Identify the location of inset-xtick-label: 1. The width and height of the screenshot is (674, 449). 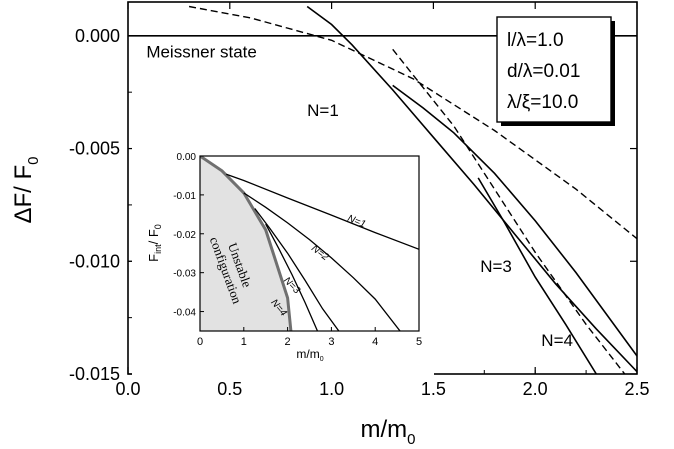
(244, 342).